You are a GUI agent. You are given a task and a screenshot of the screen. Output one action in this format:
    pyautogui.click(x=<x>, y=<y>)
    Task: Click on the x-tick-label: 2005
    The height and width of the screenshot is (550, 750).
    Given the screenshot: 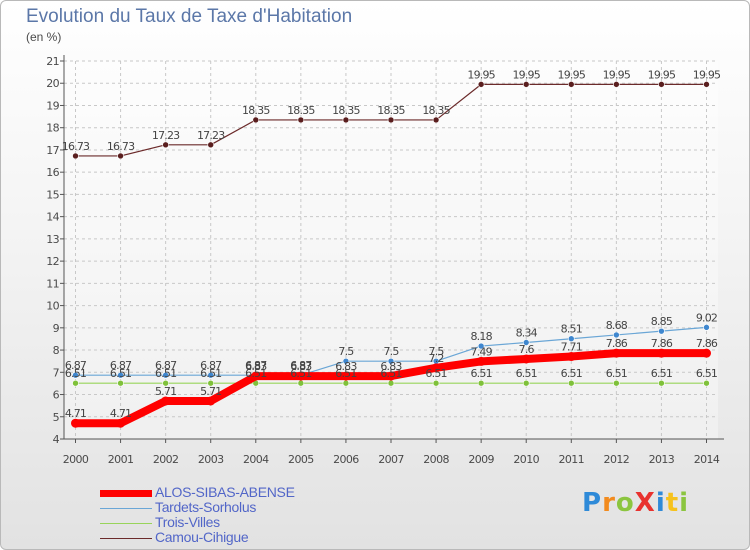 What is the action you would take?
    pyautogui.click(x=301, y=459)
    